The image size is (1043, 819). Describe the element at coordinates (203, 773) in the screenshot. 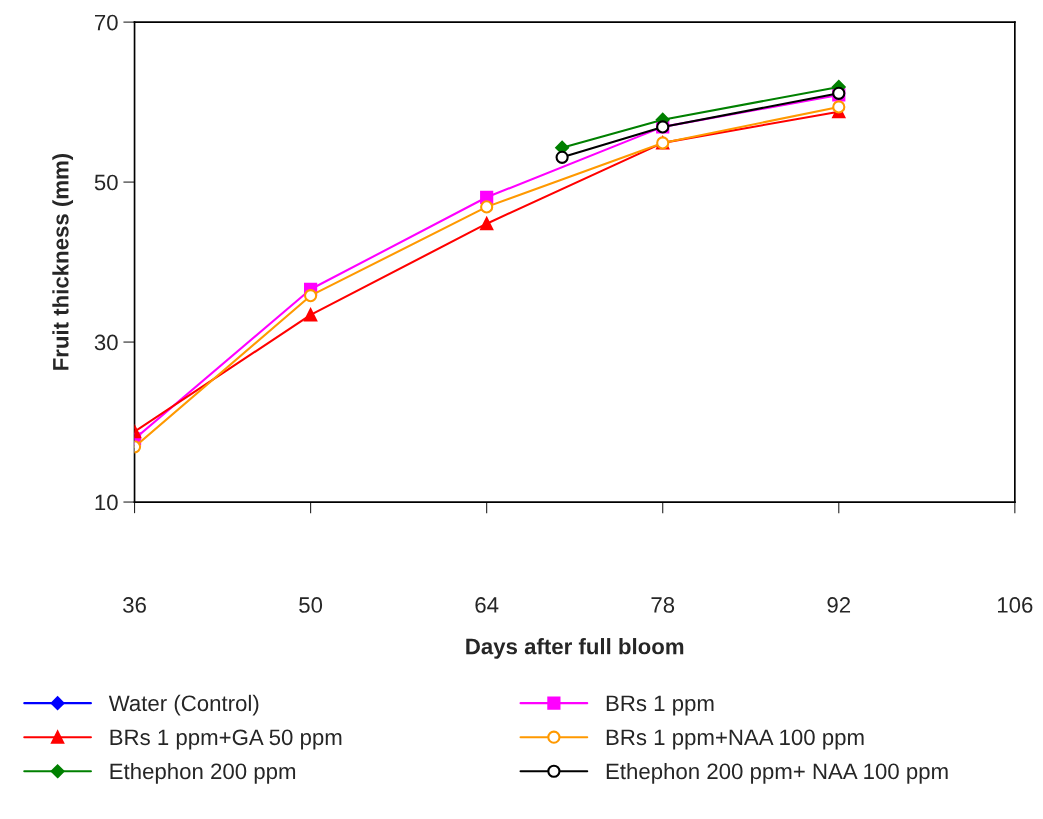

I see `legend-label: Ethephon 200 ppm` at that location.